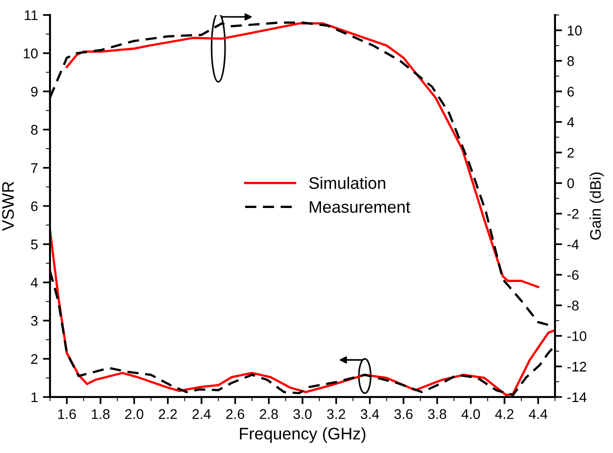 The width and height of the screenshot is (613, 453). Describe the element at coordinates (572, 213) in the screenshot. I see `y2-tick-label: -2` at that location.